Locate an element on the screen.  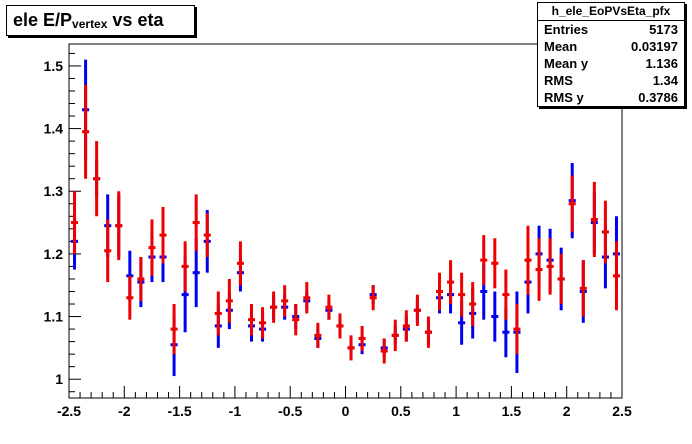
stats-histogram-name: h_ele_EoPVsEta_pfx is located at coordinates (611, 12).